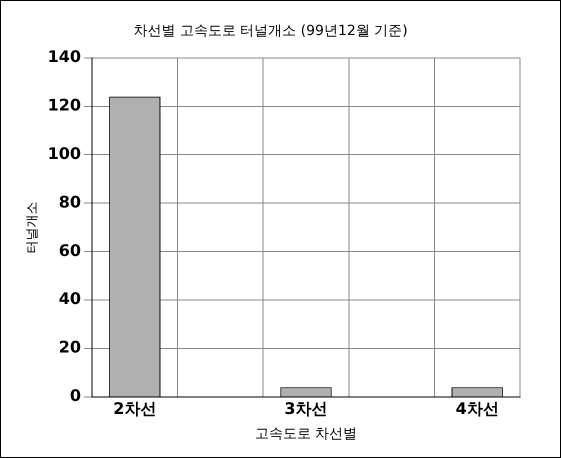 The image size is (561, 458). Describe the element at coordinates (270, 31) in the screenshot. I see `chart-title: 차선별 고속도로 터널개소 (99년12월 기준)` at that location.